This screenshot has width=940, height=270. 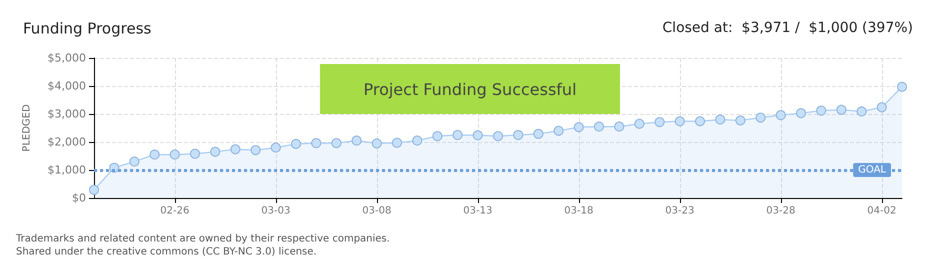 I want to click on x-tick-label: 02-26, so click(x=175, y=211).